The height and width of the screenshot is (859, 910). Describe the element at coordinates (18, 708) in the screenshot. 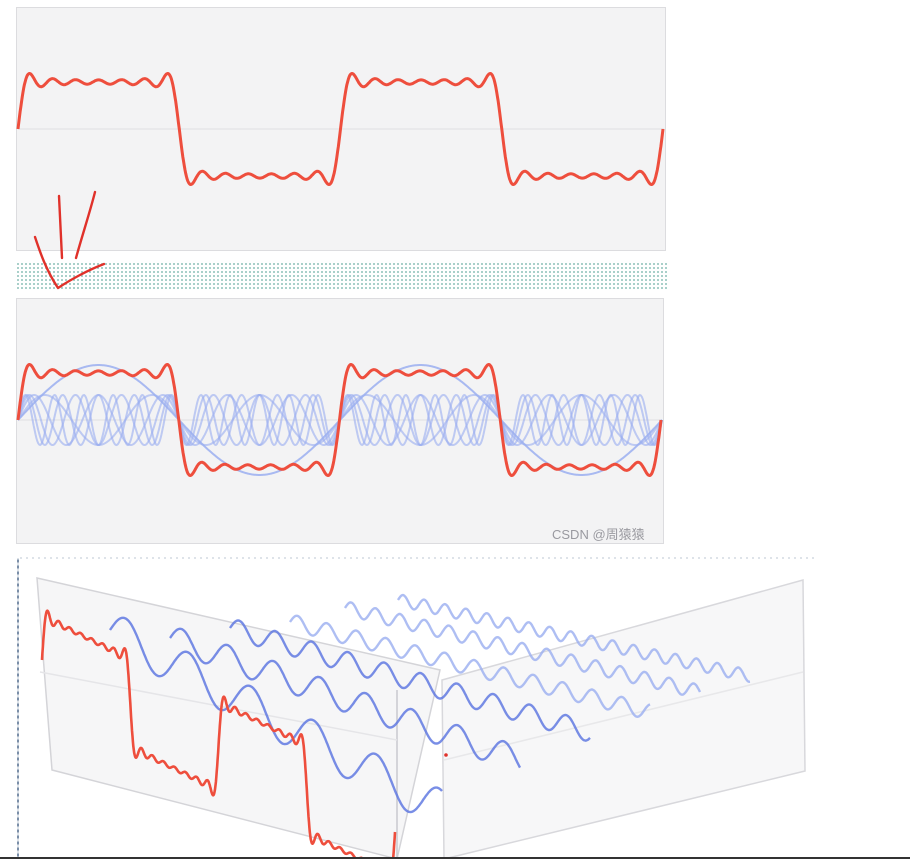

I see `dotted-border-left` at that location.